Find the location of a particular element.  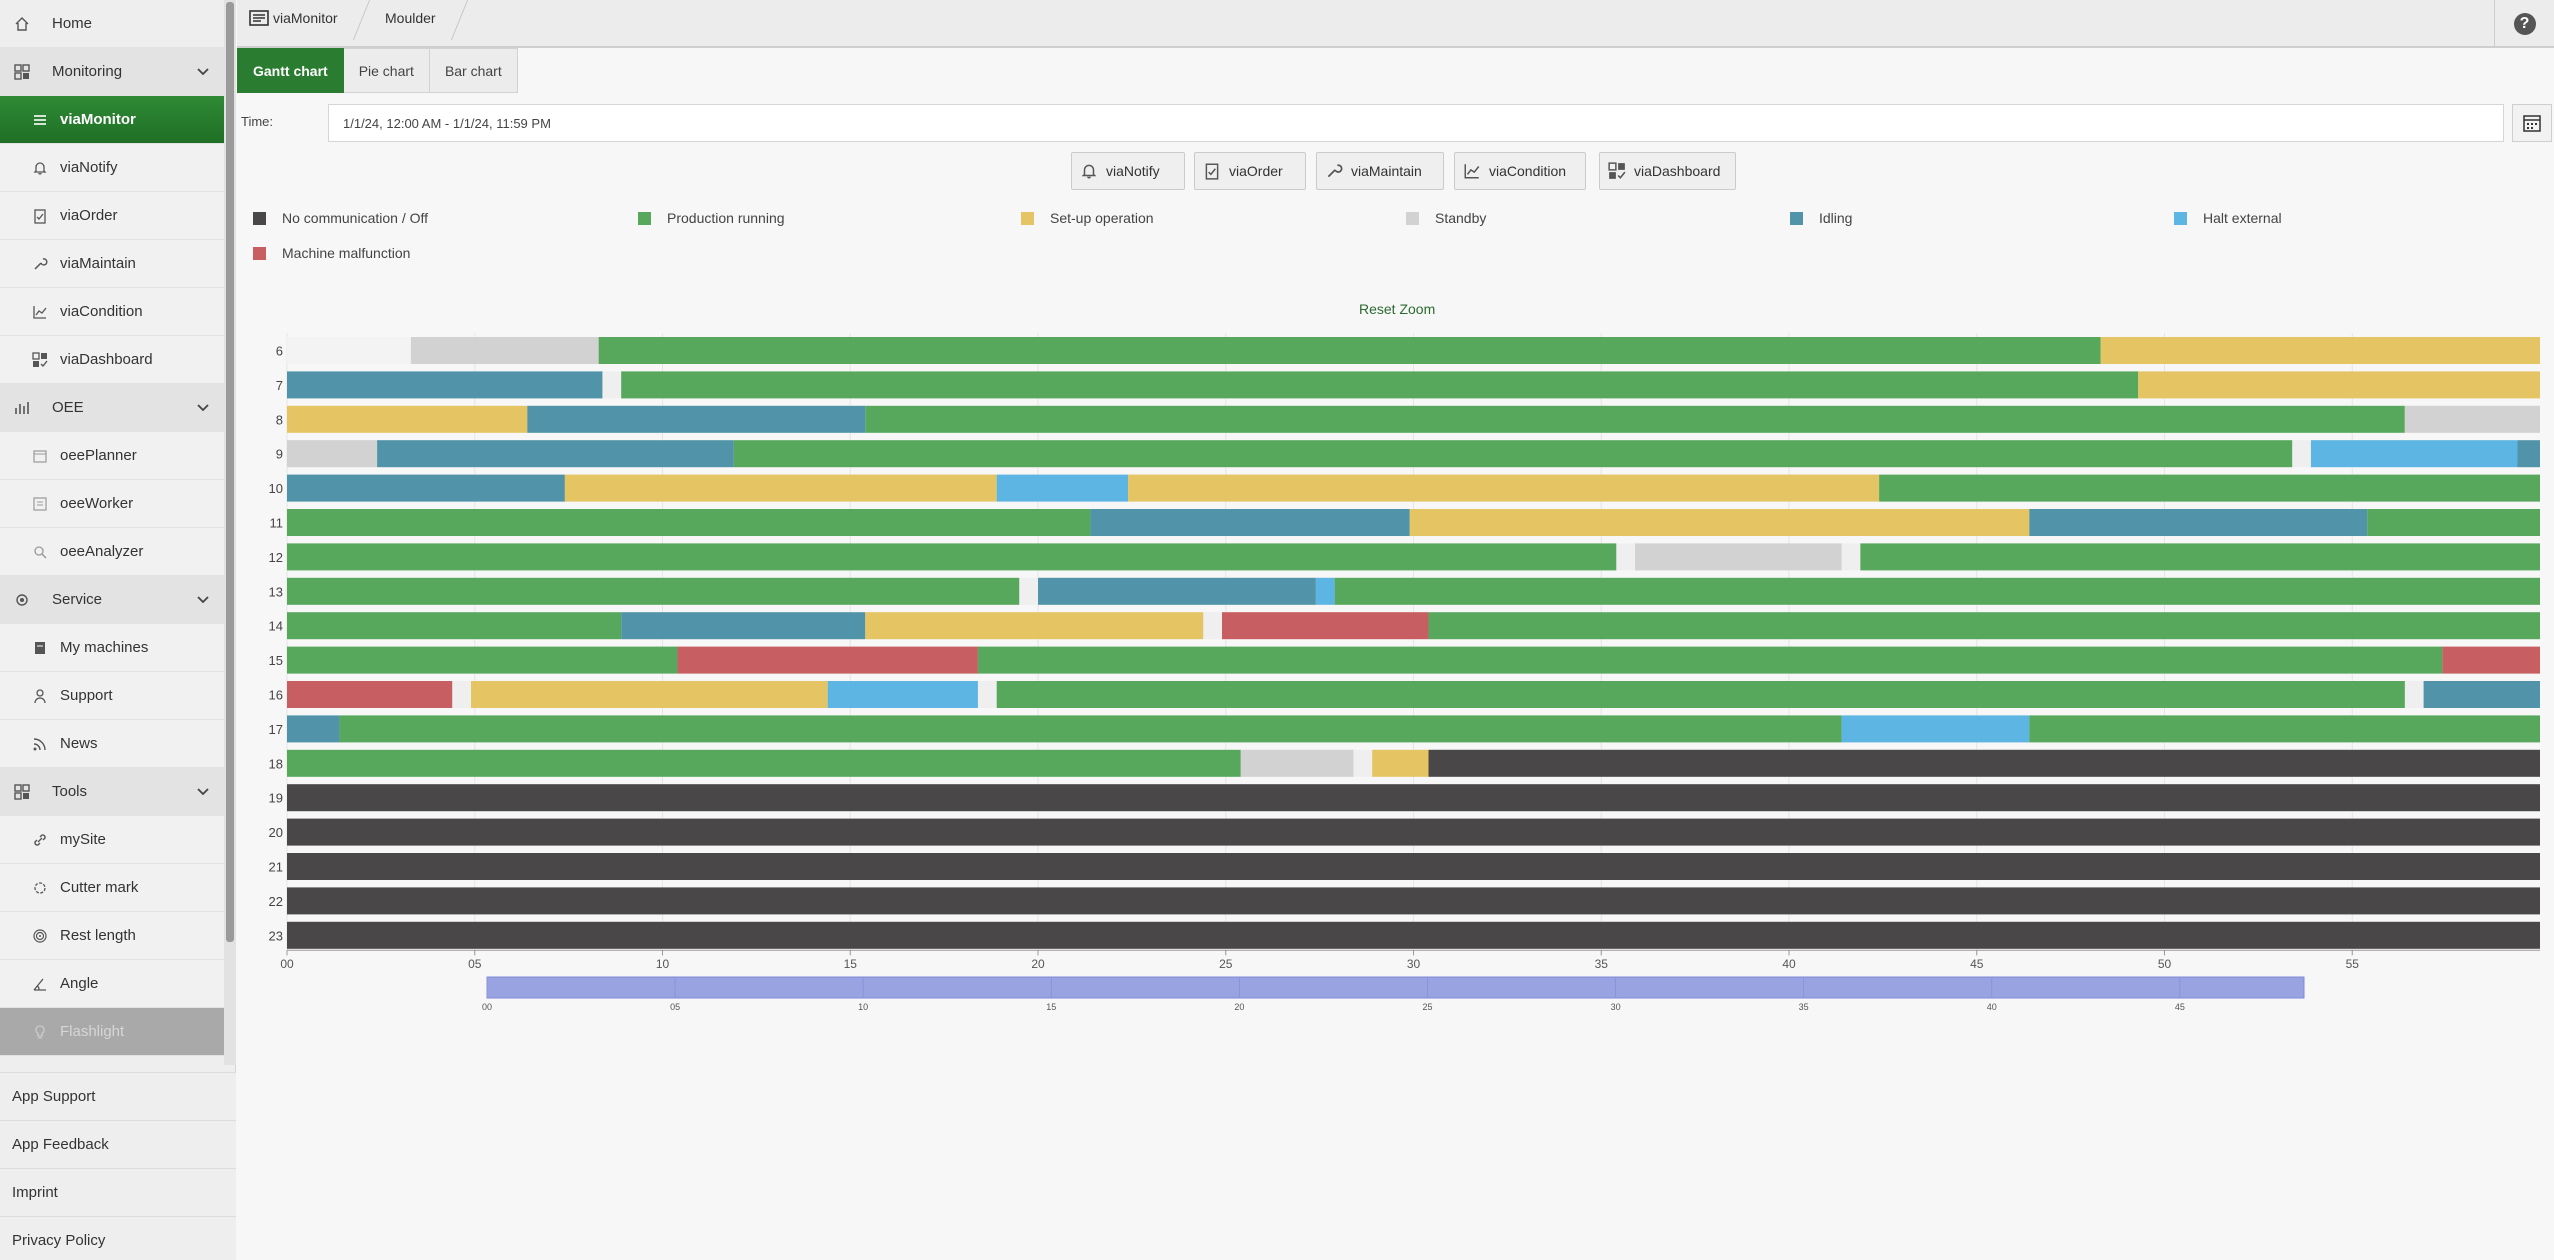

sidebar-item-rest-length: Rest length is located at coordinates (112, 936).